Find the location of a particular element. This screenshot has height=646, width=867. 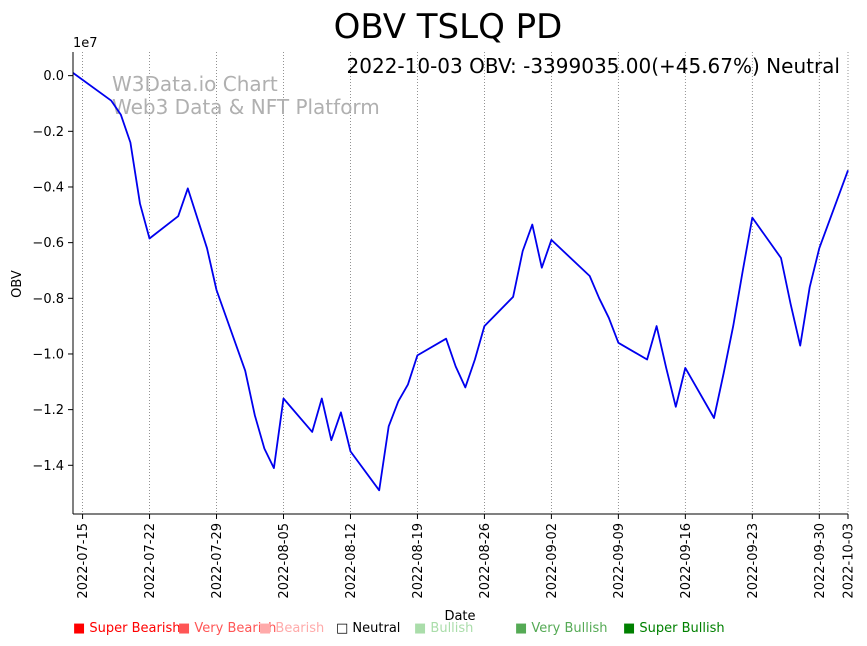

y-tick-label: −0.6 is located at coordinates (48, 243).